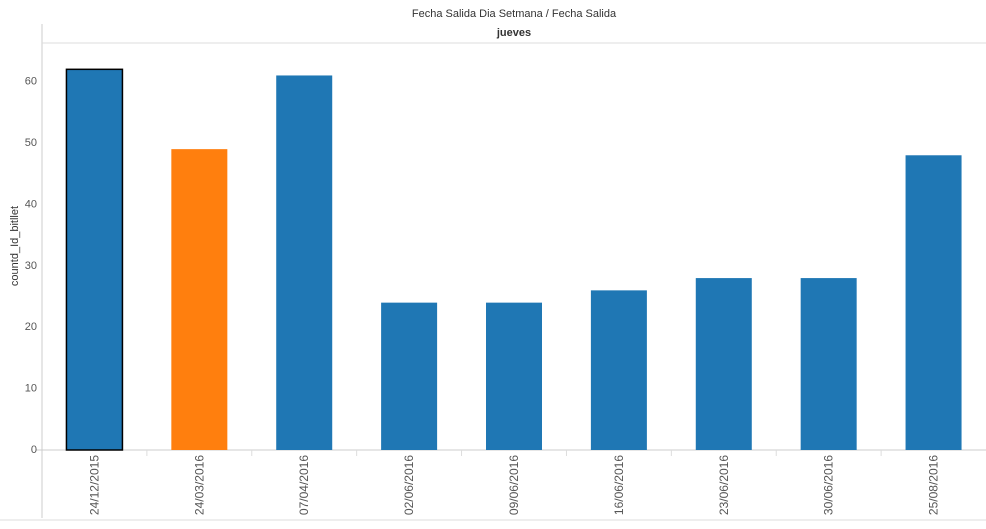 This screenshot has width=986, height=529. Describe the element at coordinates (31, 327) in the screenshot. I see `y-tick-label: 20` at that location.